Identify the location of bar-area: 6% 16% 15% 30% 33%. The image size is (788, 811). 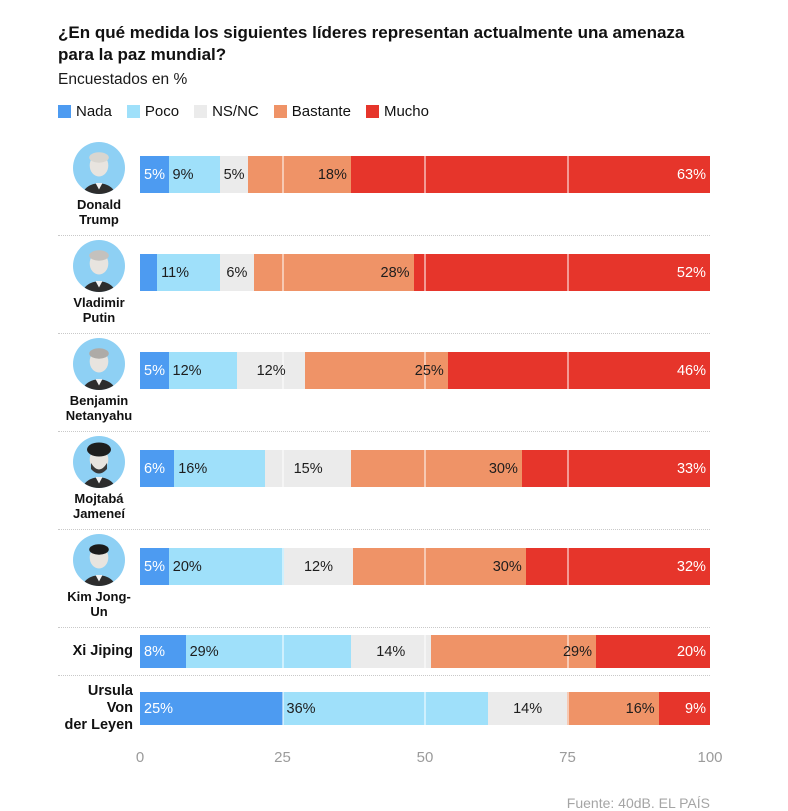
(425, 478).